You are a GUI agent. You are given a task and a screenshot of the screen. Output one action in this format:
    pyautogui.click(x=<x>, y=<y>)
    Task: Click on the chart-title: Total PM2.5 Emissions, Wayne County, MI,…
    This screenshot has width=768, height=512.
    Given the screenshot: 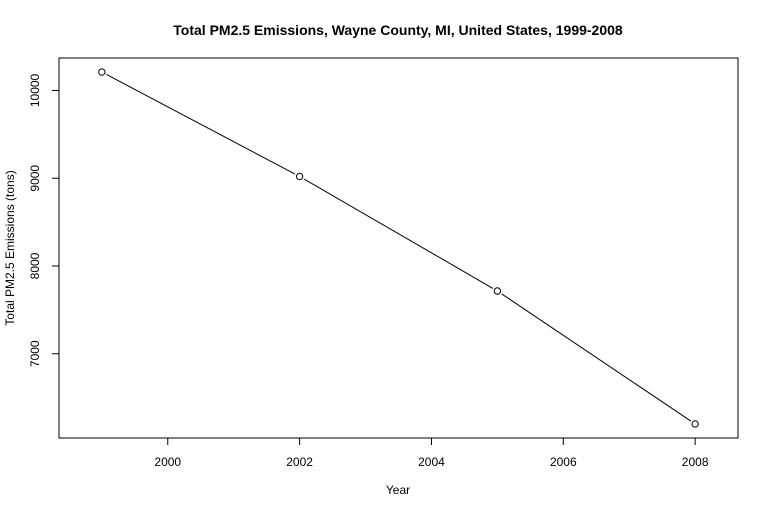 What is the action you would take?
    pyautogui.click(x=398, y=30)
    